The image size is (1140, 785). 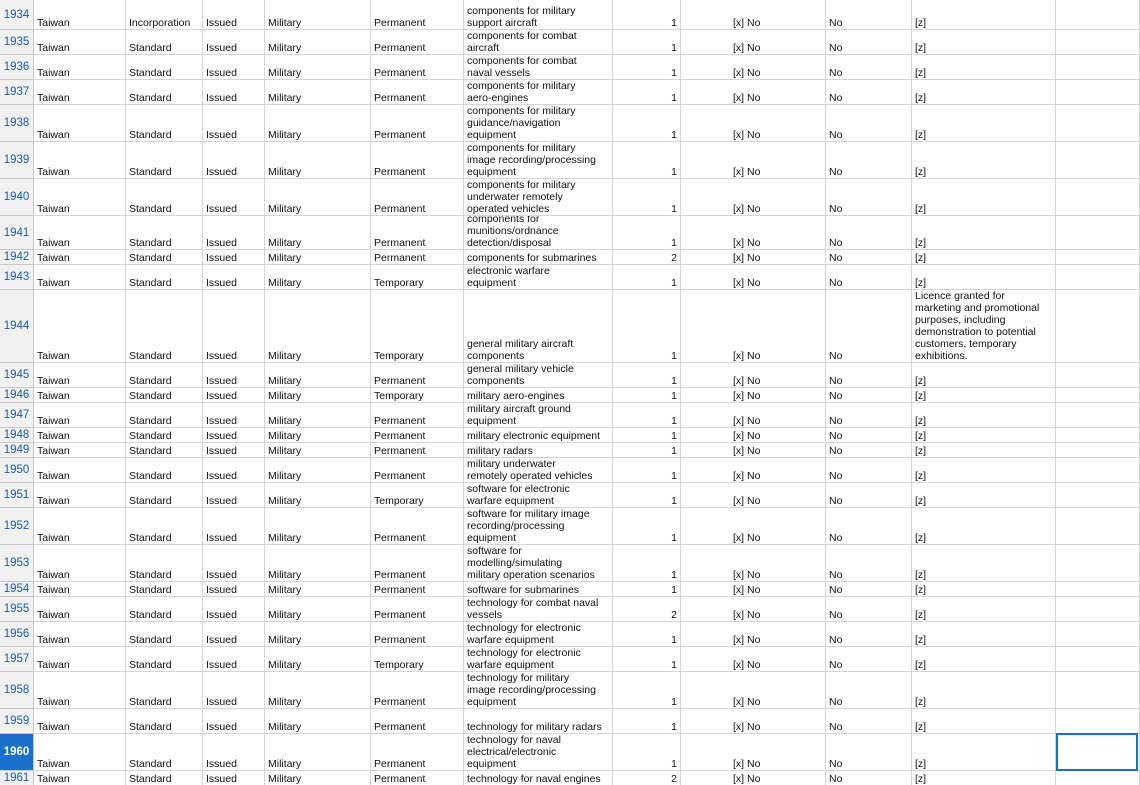 What do you see at coordinates (647, 609) in the screenshot?
I see `cell: 2` at bounding box center [647, 609].